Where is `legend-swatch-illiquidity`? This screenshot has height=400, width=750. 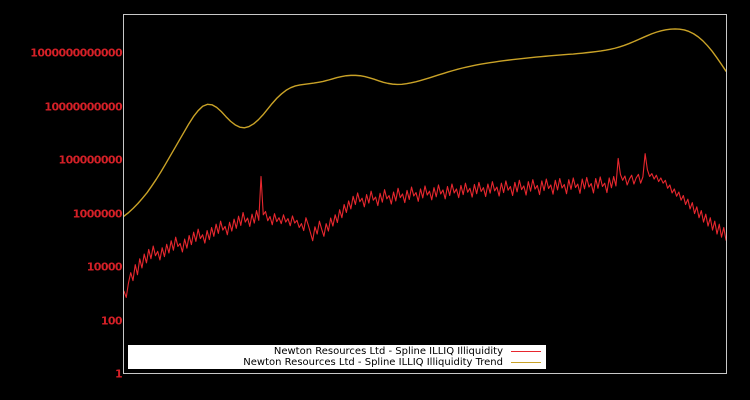 legend-swatch-illiquidity is located at coordinates (526, 351).